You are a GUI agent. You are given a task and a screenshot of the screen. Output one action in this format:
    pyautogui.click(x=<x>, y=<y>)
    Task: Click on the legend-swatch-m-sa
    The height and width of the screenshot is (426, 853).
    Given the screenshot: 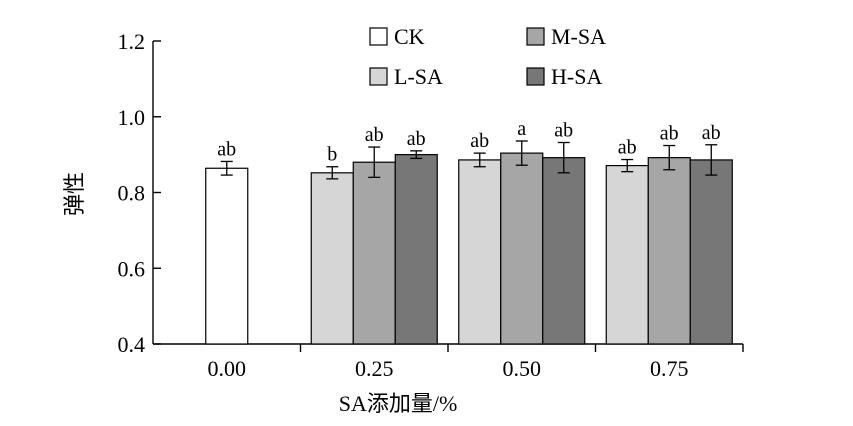 What is the action you would take?
    pyautogui.click(x=535, y=36)
    